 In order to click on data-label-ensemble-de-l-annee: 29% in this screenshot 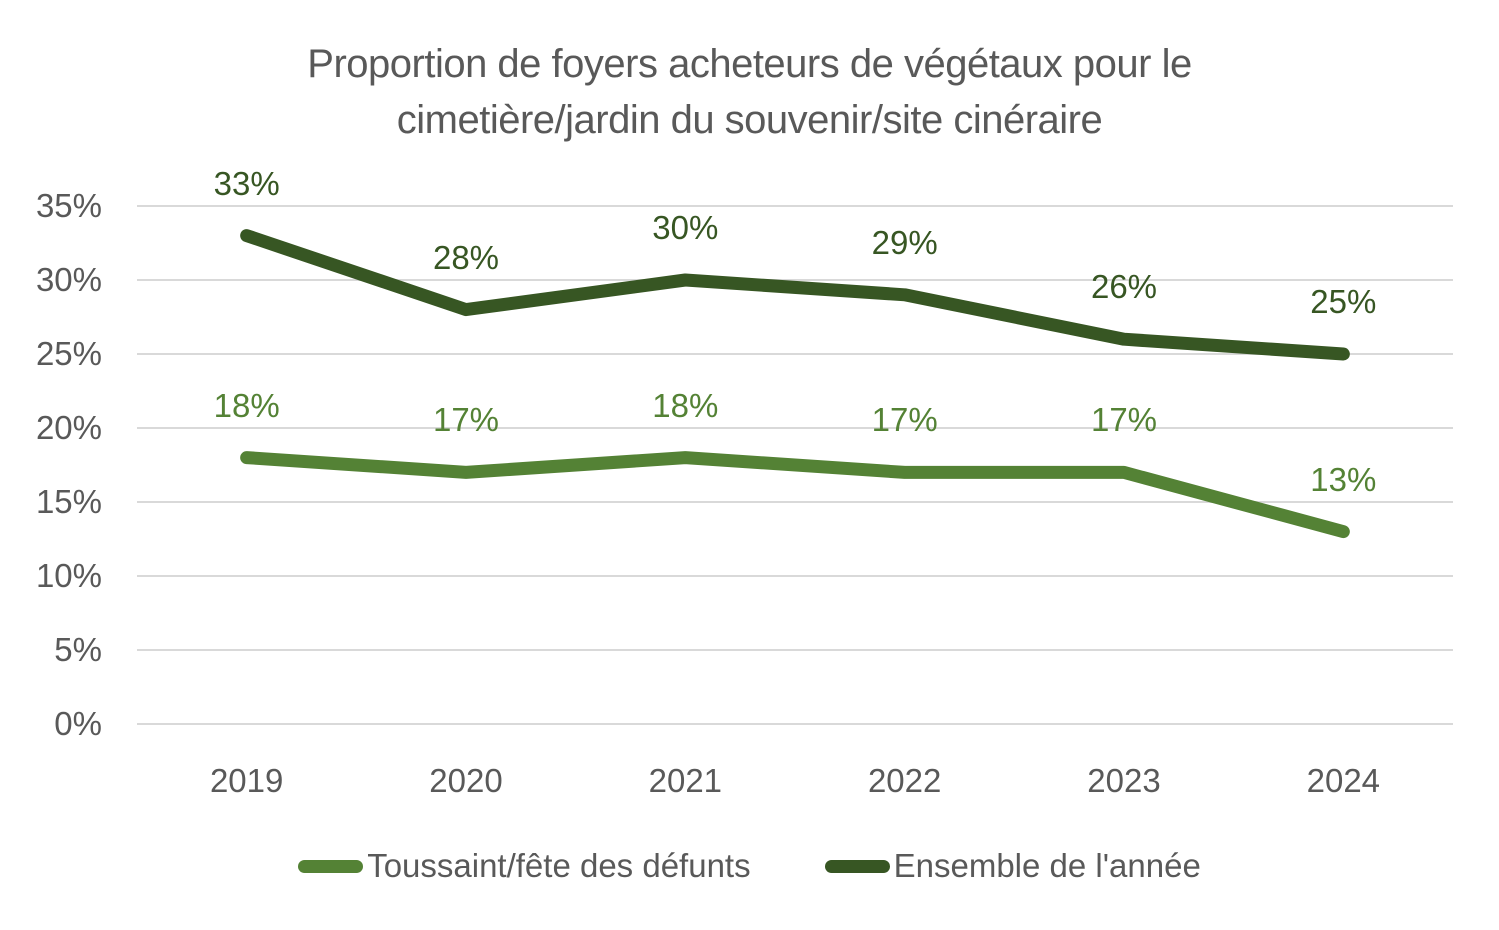, I will do `click(904, 242)`.